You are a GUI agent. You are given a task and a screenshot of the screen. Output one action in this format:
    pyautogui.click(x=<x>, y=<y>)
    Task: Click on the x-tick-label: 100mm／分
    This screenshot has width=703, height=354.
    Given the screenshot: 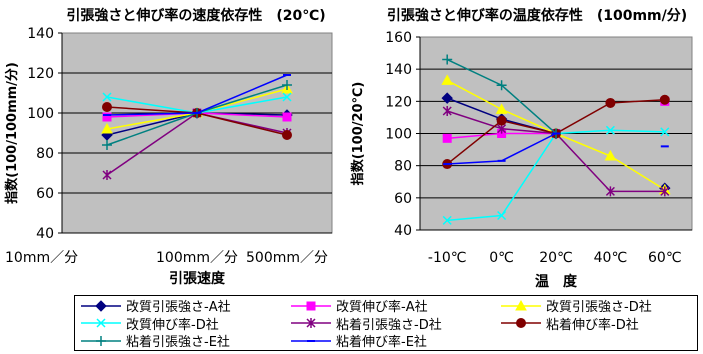 What is the action you would take?
    pyautogui.click(x=197, y=258)
    